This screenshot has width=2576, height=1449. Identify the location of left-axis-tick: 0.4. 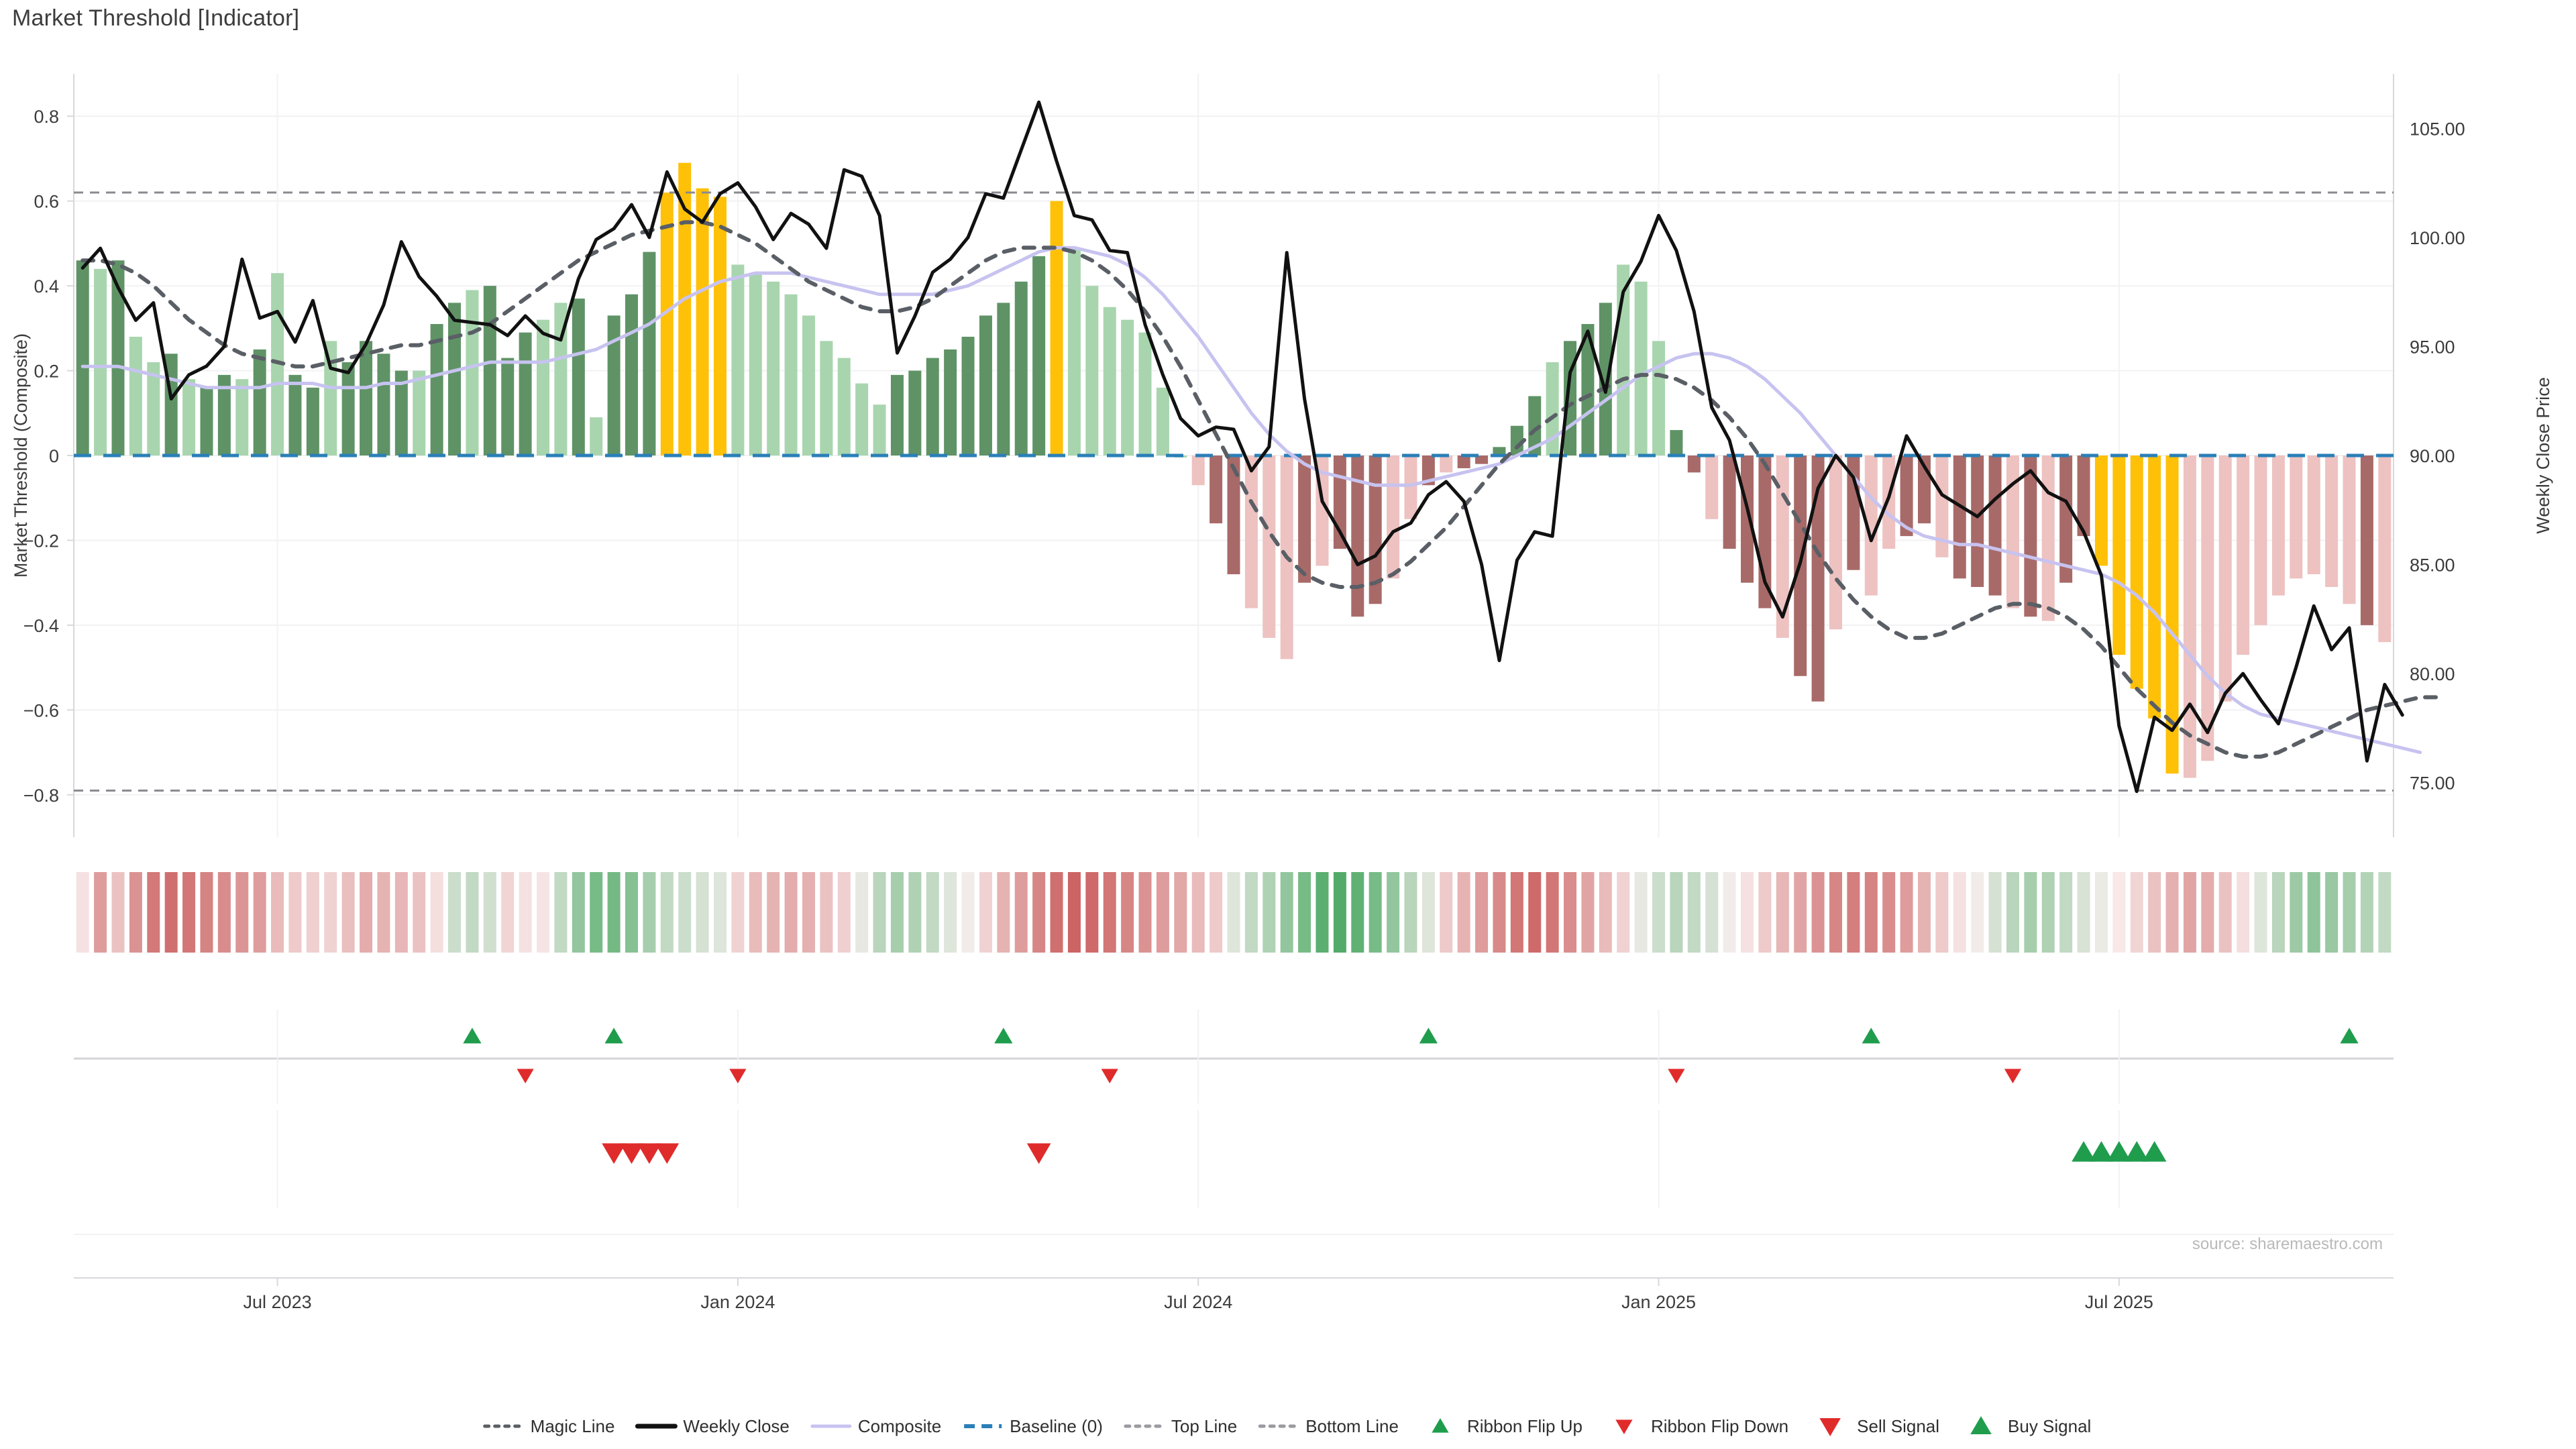
(46, 286).